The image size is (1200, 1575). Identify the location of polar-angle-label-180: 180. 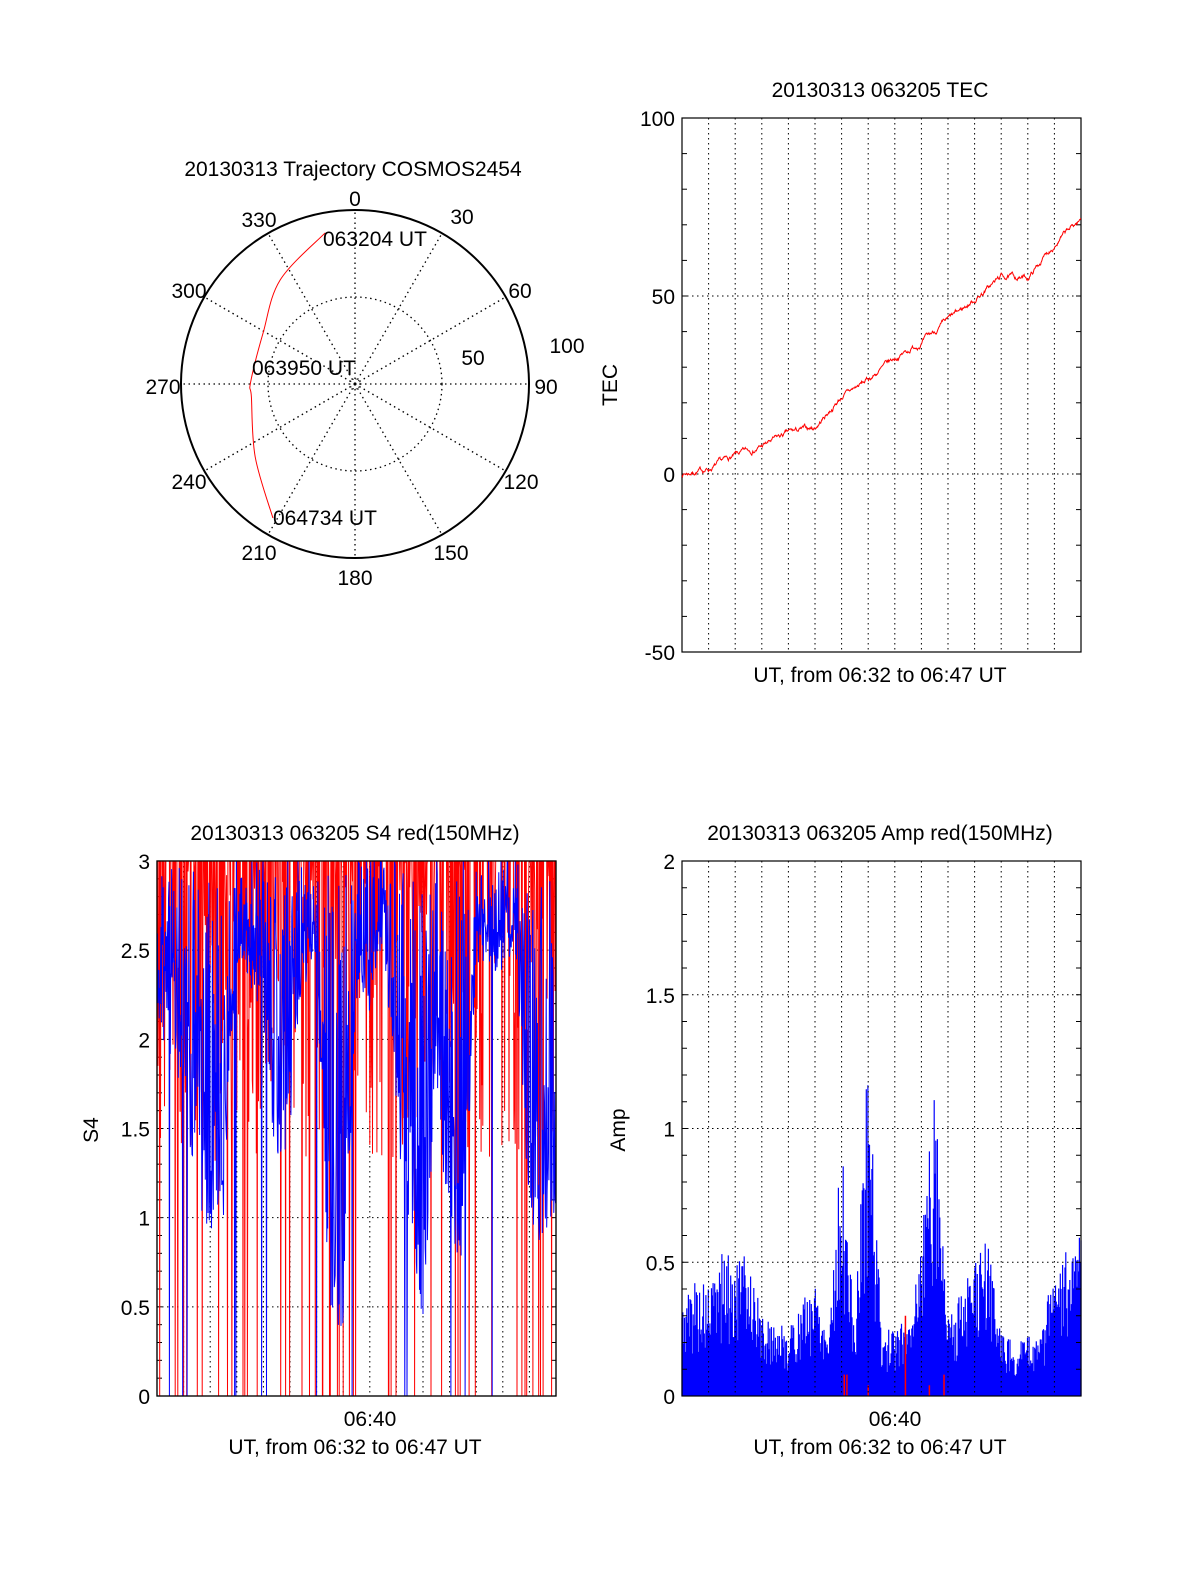
(354, 578).